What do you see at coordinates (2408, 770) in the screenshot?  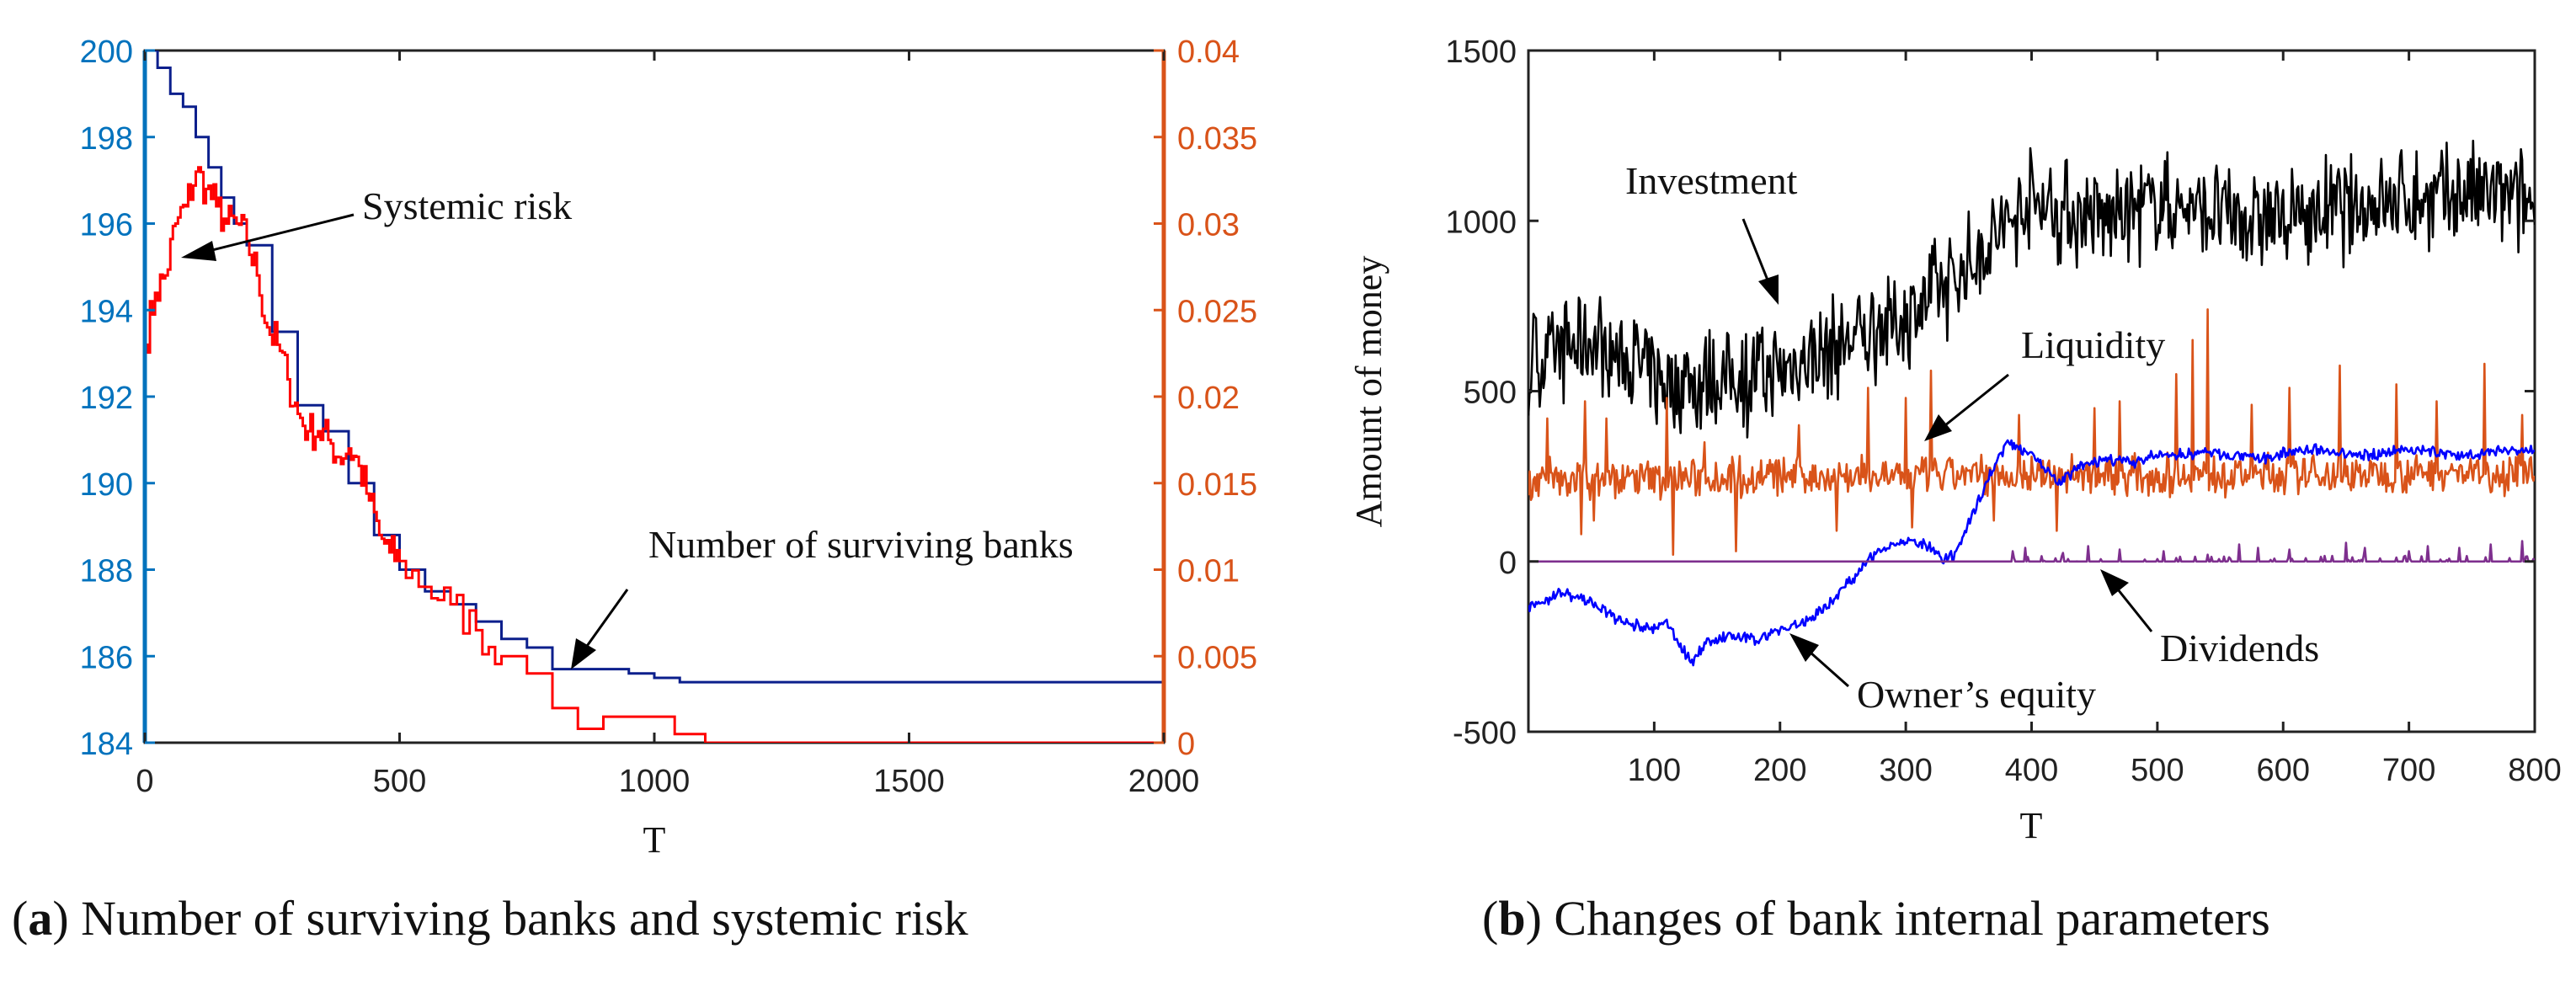 I see `panel-b-x-tick-label: 700` at bounding box center [2408, 770].